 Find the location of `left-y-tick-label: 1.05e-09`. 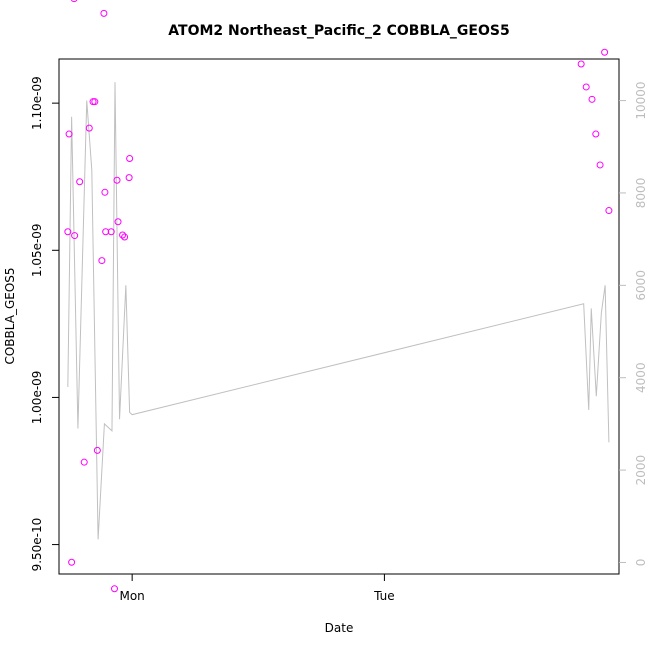

left-y-tick-label: 1.05e-09 is located at coordinates (37, 250).